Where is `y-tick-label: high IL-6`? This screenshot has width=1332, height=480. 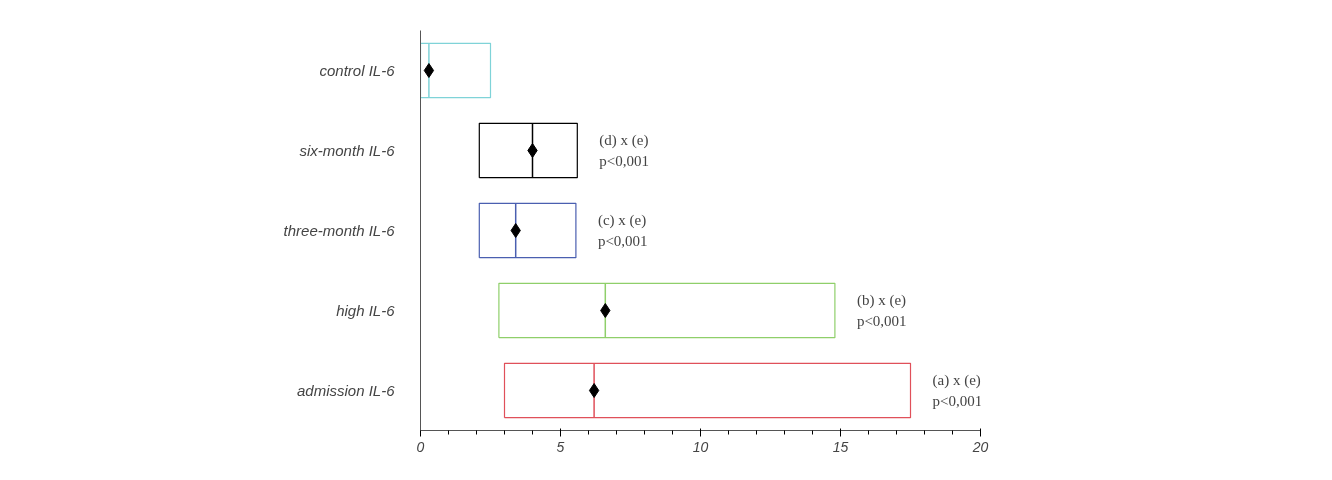 y-tick-label: high IL-6 is located at coordinates (366, 310).